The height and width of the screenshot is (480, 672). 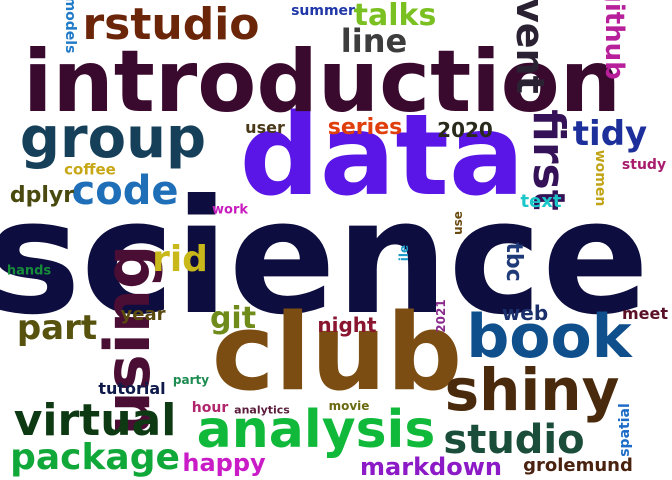 I want to click on word-hands: hands, so click(x=29, y=271).